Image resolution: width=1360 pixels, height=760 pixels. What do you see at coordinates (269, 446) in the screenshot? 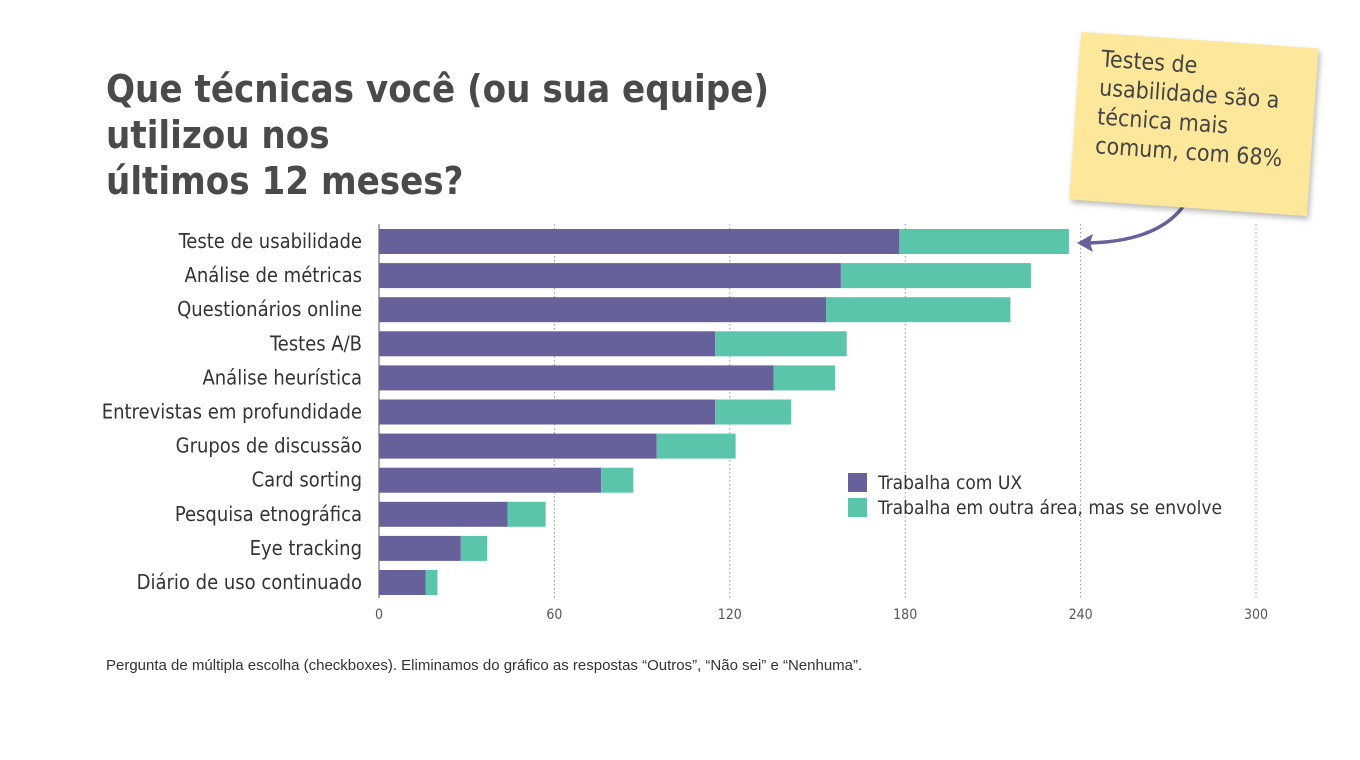
I see `category-label: Grupos de discussão` at bounding box center [269, 446].